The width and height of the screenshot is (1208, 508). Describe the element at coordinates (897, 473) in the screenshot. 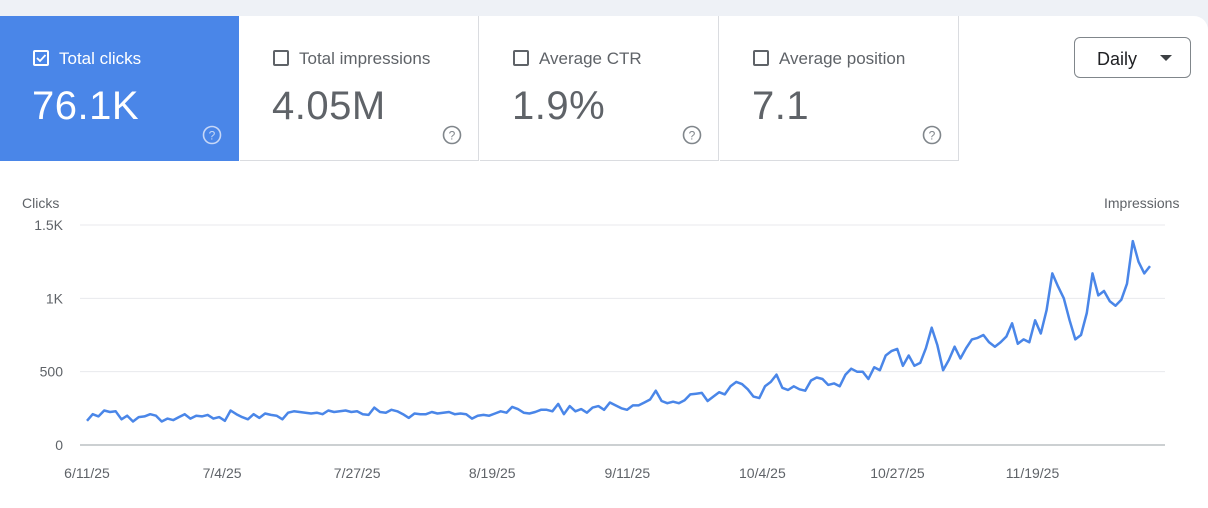

I see `x-tick-label: 10/27/25` at that location.